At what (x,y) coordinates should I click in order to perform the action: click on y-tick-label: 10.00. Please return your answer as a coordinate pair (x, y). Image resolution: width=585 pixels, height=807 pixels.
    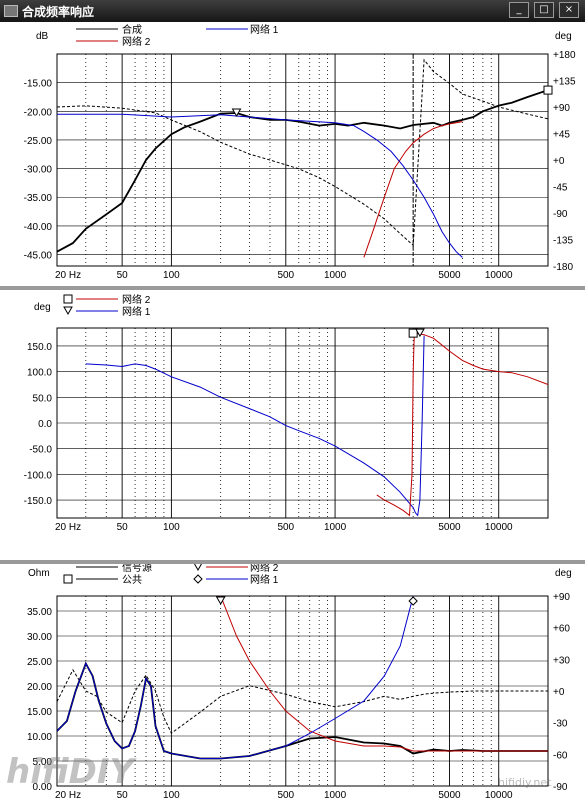
    Looking at the image, I should click on (39, 737).